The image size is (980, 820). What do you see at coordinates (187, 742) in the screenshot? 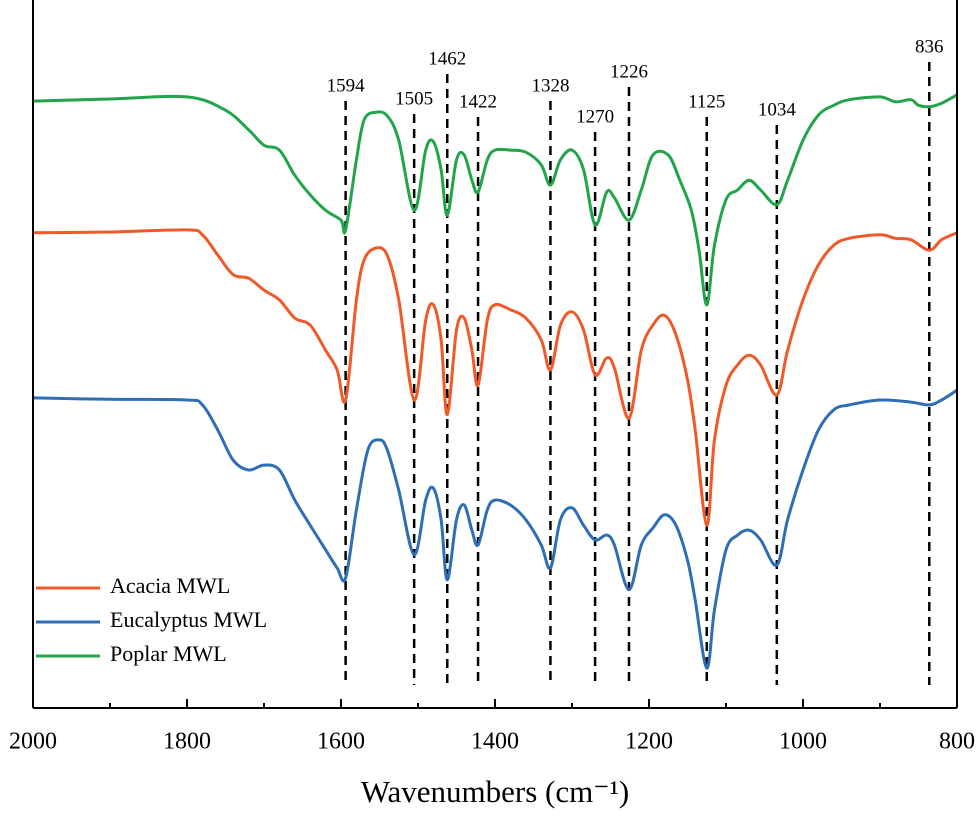
I see `x-tick-label: 1800` at bounding box center [187, 742].